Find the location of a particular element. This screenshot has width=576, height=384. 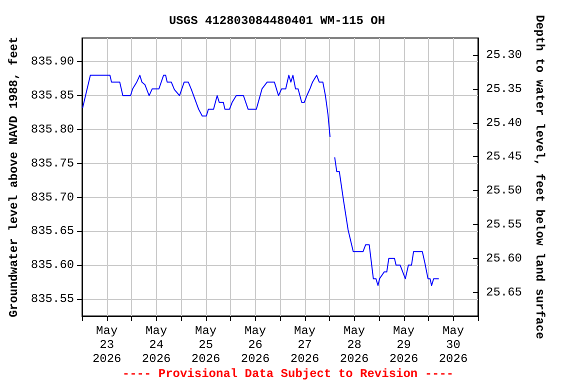

y-tick-label: 835.60 is located at coordinates (52, 265).